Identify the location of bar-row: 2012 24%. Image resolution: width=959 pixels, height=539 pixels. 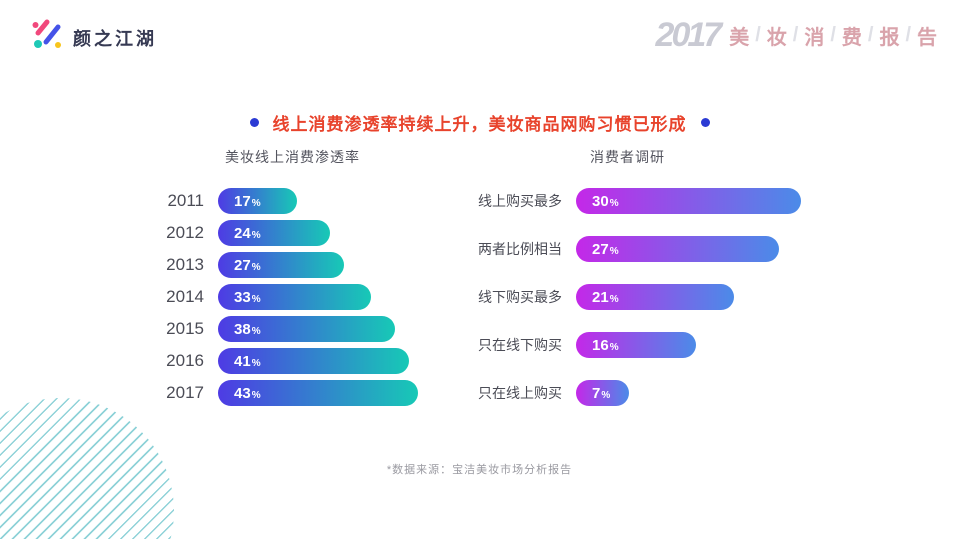
(284, 233).